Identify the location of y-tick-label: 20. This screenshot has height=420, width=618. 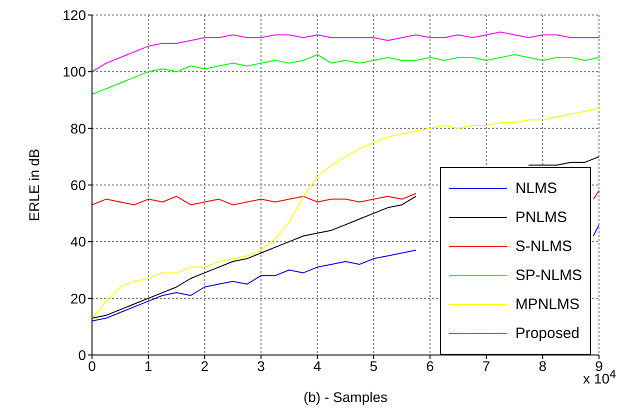
(78, 298).